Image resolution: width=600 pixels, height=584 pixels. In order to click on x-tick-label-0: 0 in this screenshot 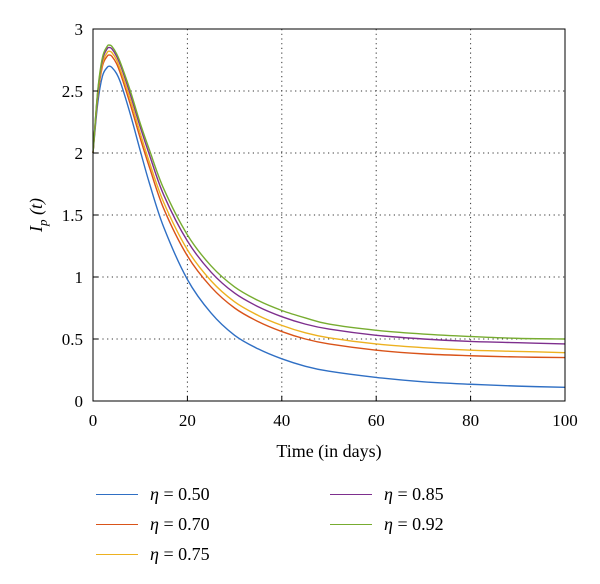, I will do `click(93, 420)`.